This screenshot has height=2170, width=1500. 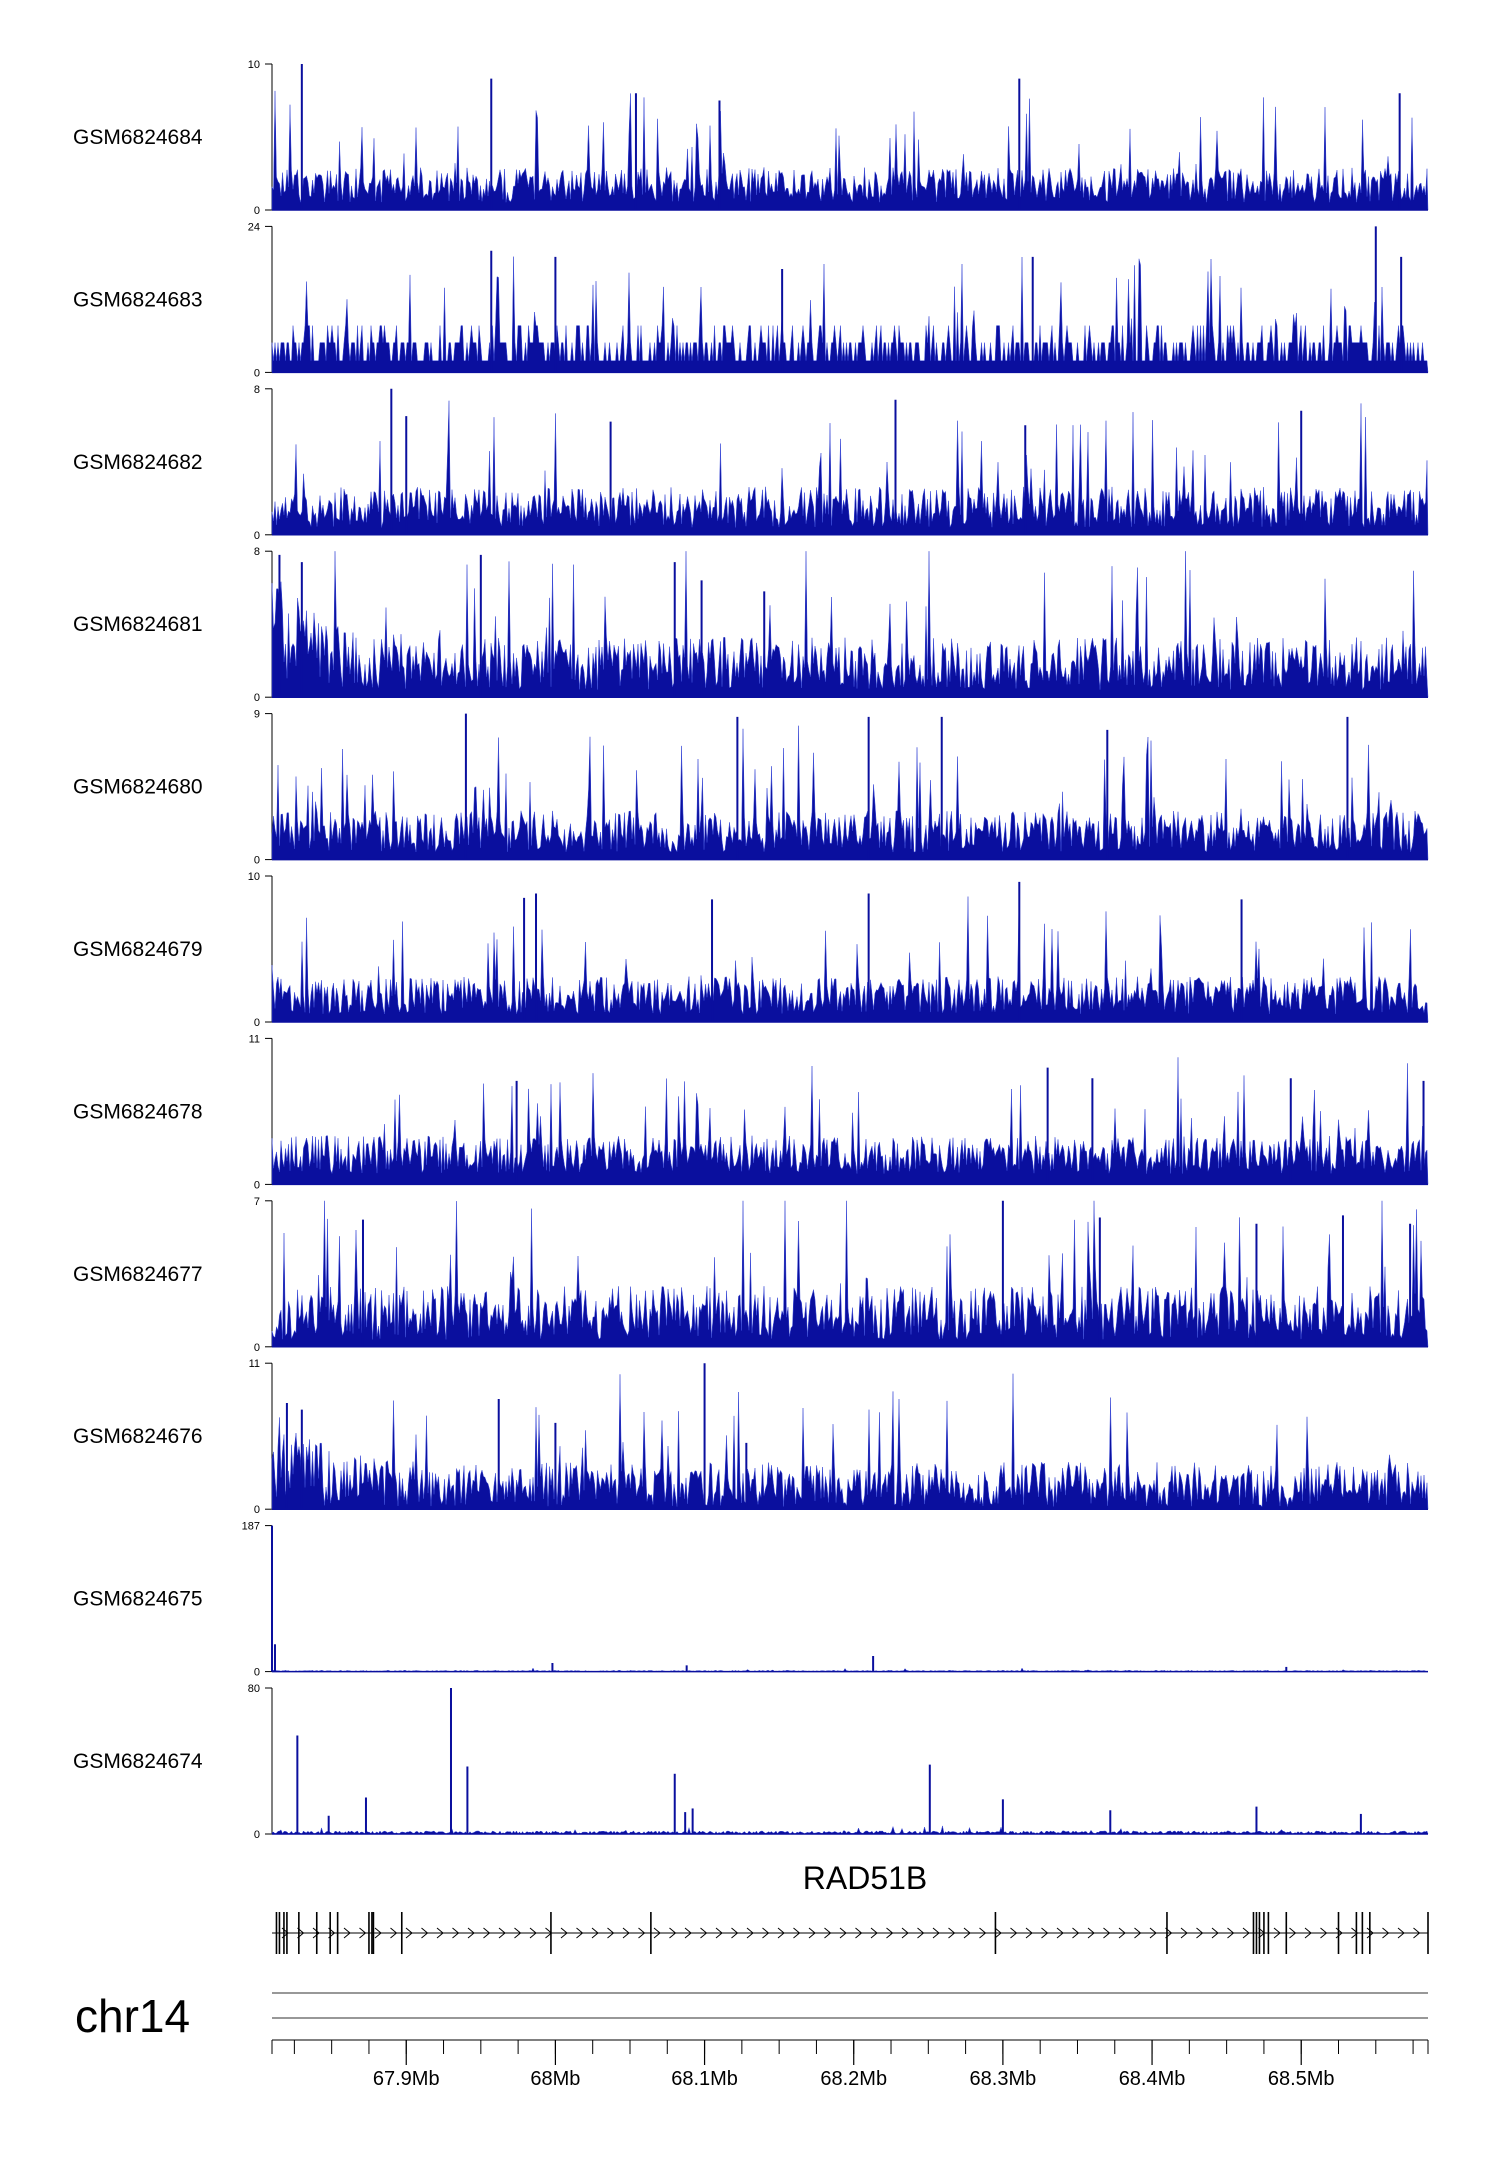 I want to click on gene-name-label: RAD51B, so click(x=865, y=1878).